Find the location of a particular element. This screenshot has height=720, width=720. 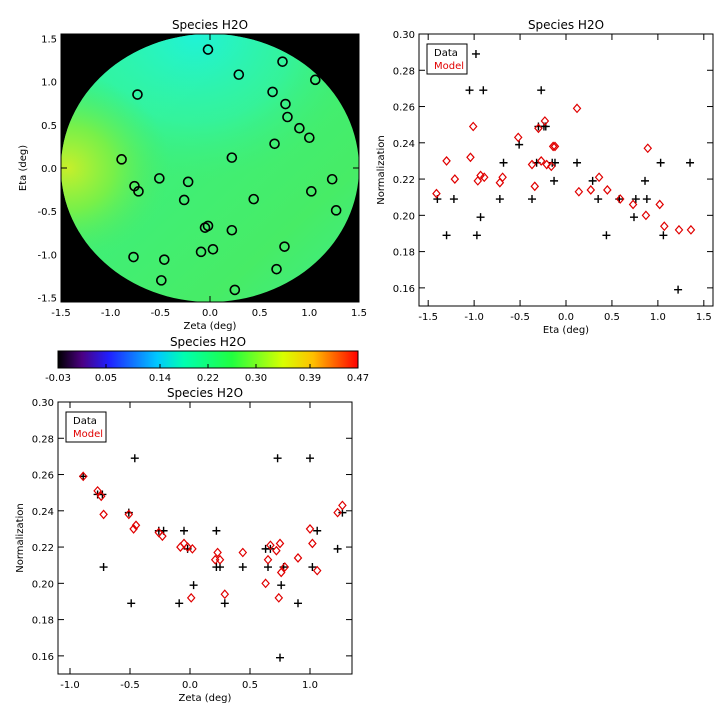

y-tick-label: -1.5 is located at coordinates (47, 299).